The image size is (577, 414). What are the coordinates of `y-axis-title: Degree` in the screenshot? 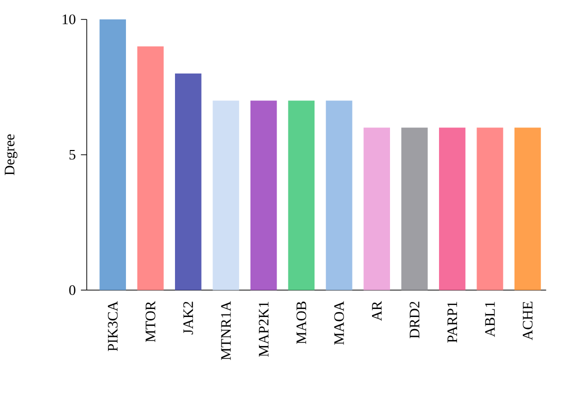 It's located at (11, 155).